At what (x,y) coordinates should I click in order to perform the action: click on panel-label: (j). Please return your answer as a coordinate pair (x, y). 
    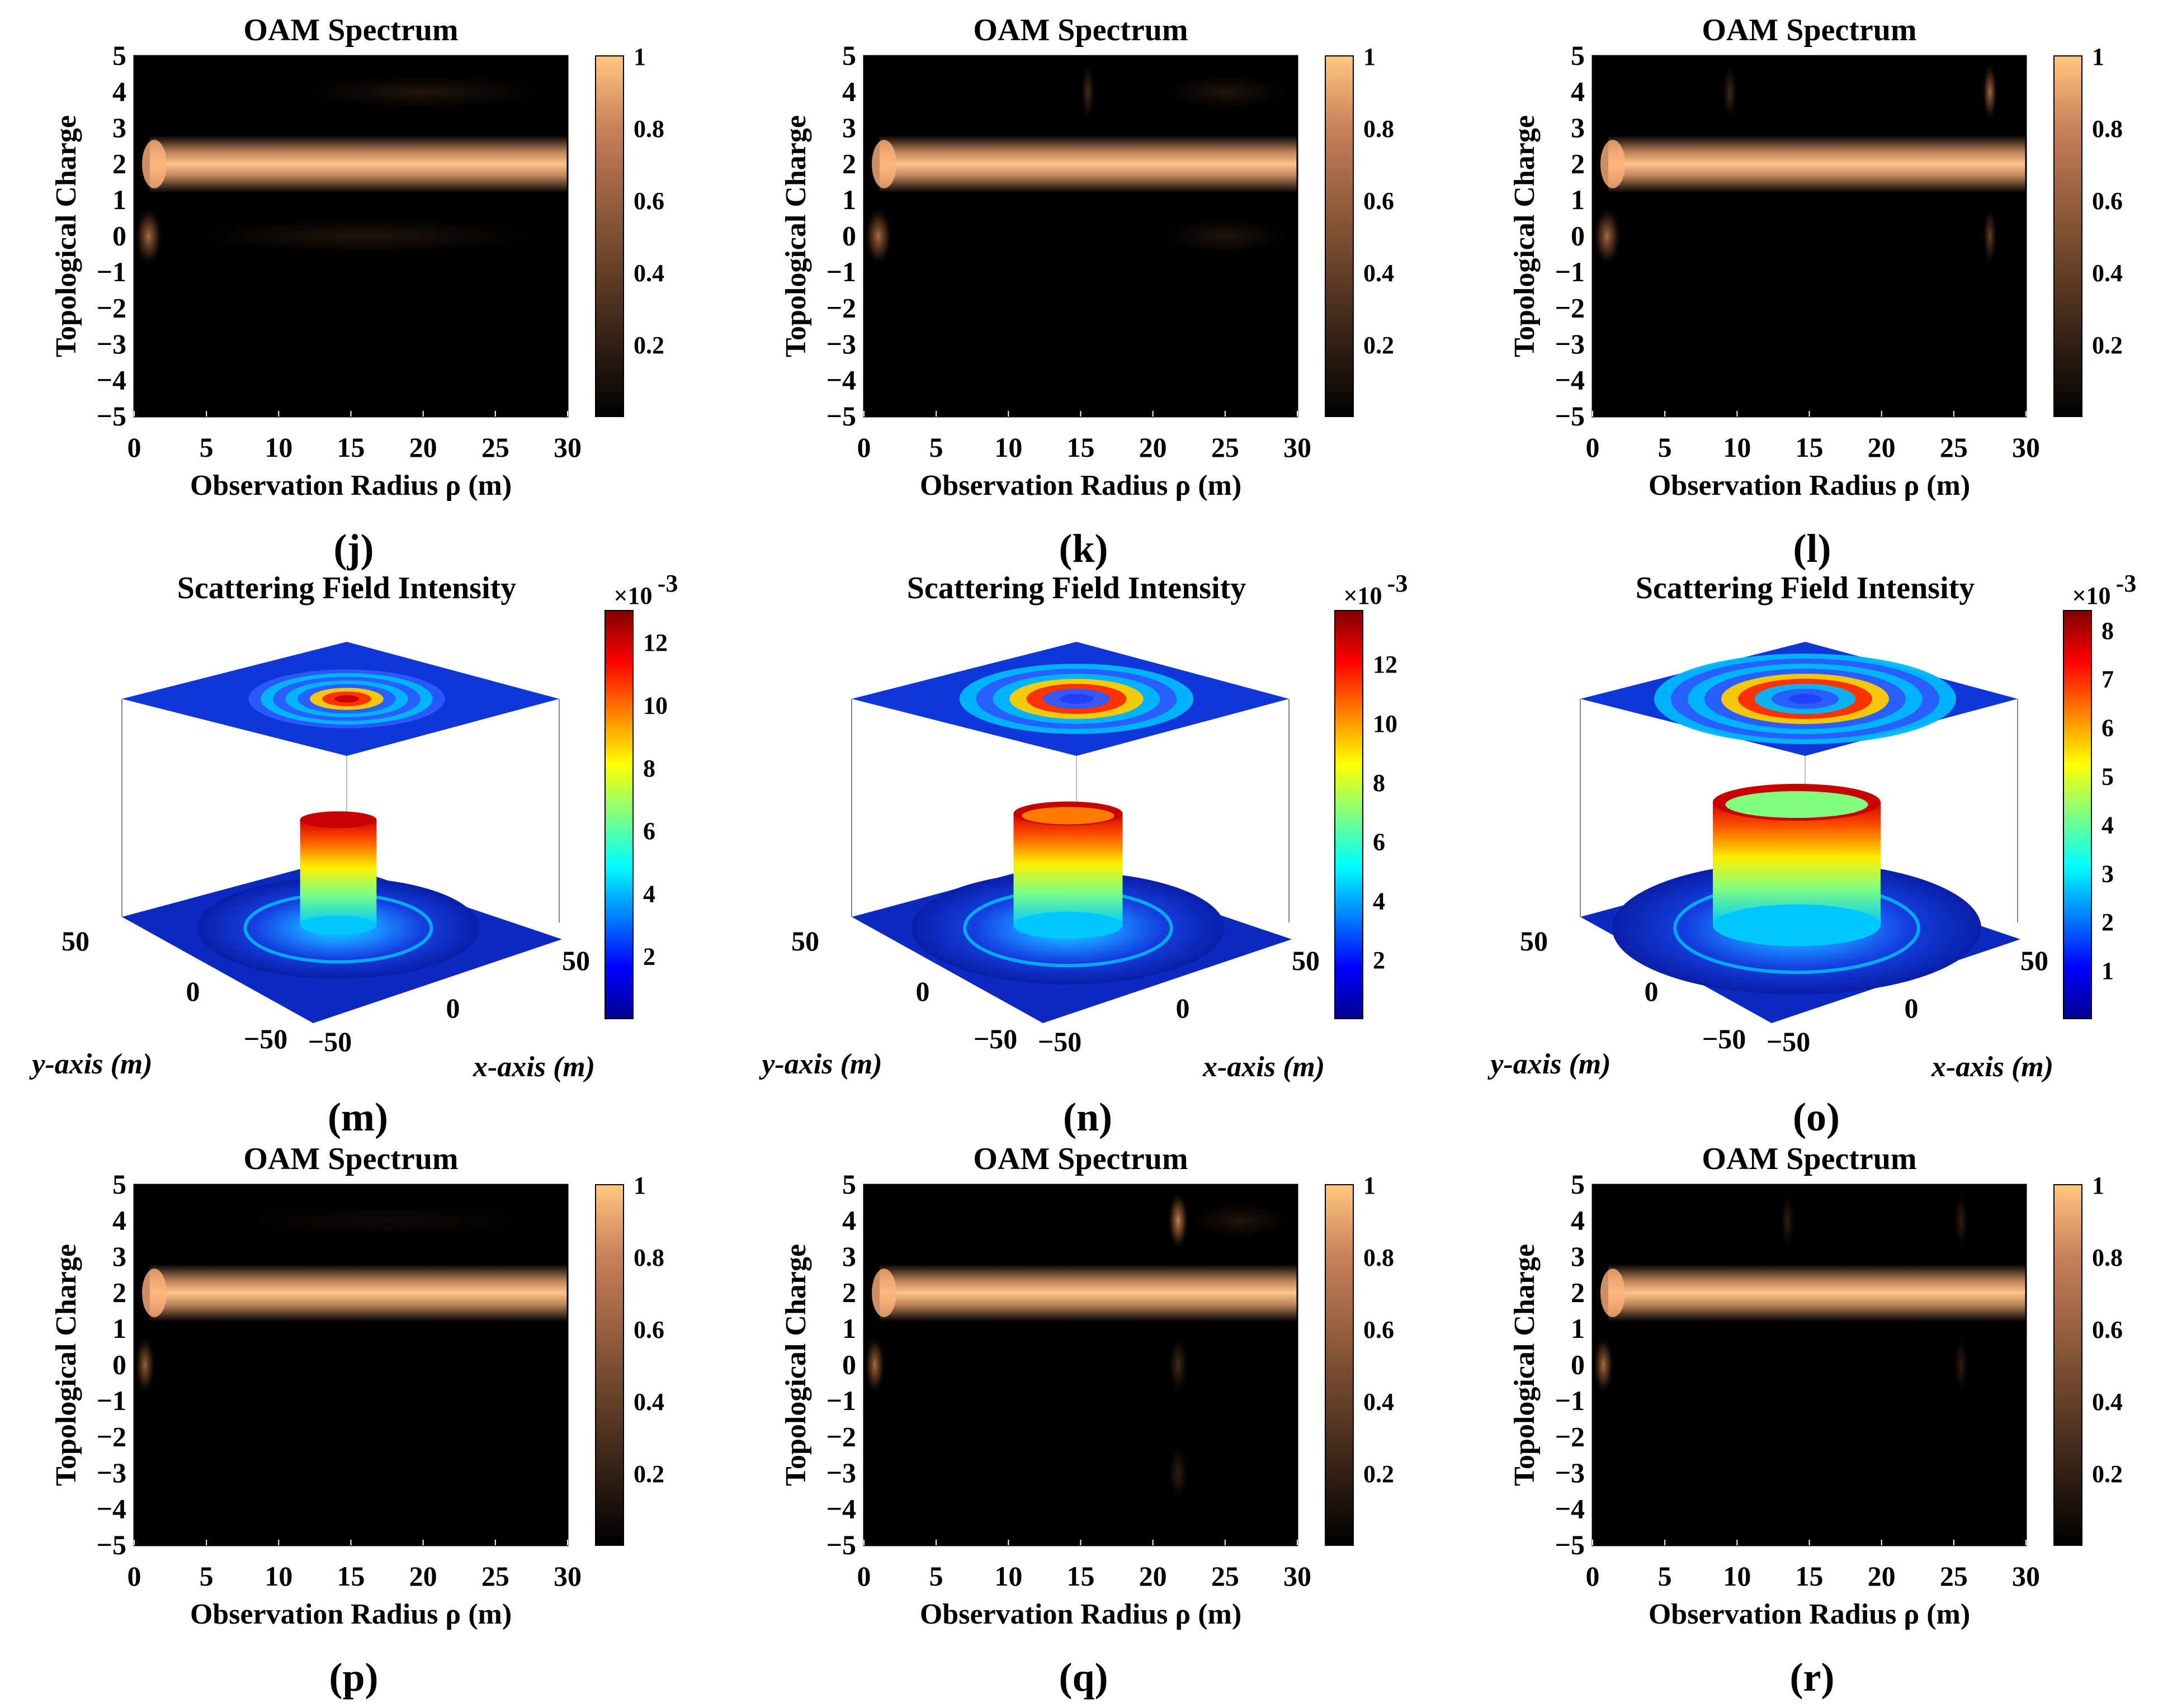
    Looking at the image, I should click on (354, 548).